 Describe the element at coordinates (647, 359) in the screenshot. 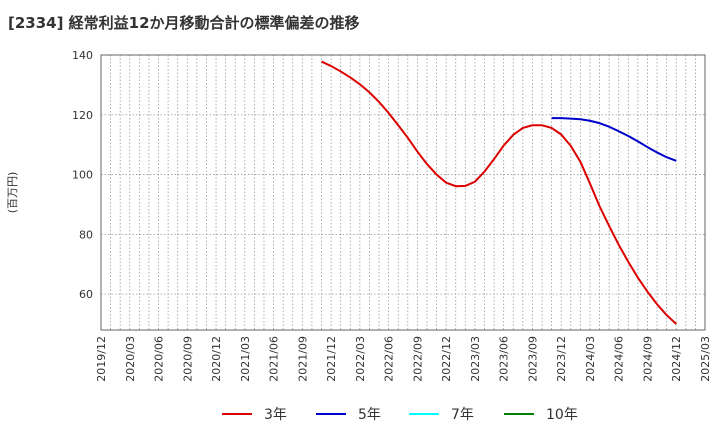

I see `x-tick-label: 2024/09` at that location.